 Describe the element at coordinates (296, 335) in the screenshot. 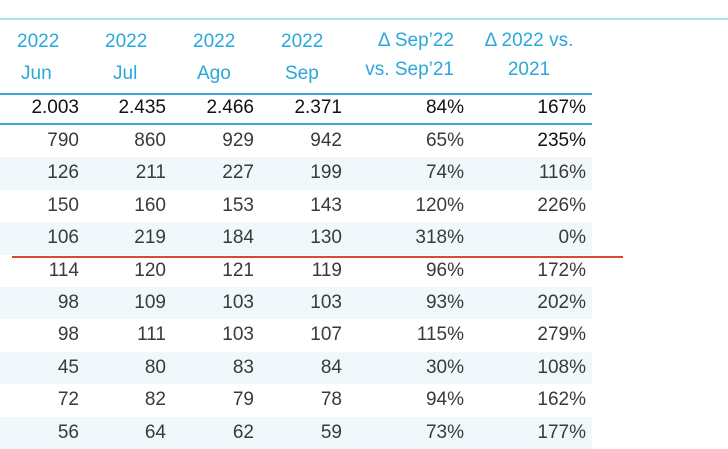

I see `table-row: 98 111 103 107 115% 279%` at that location.